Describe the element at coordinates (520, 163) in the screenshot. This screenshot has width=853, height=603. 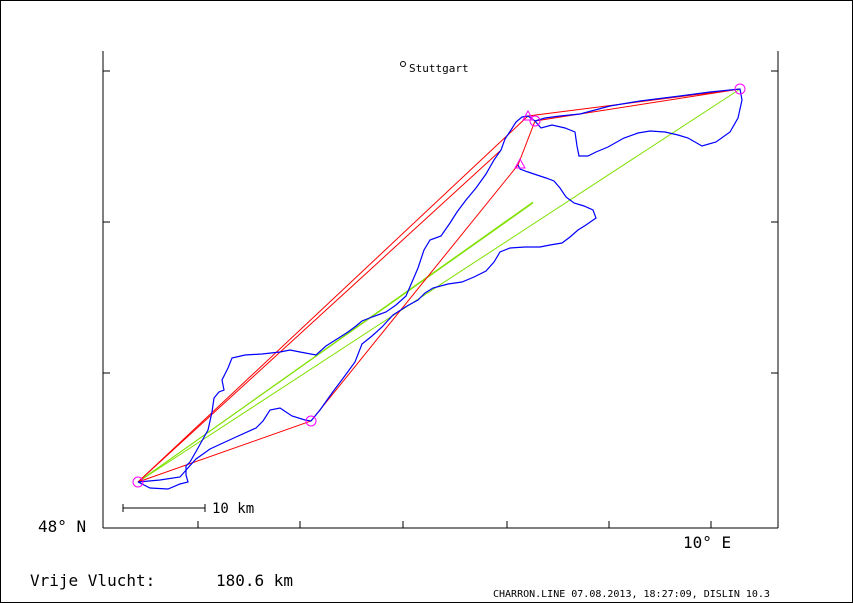
I see `finish-triangle-icon` at that location.